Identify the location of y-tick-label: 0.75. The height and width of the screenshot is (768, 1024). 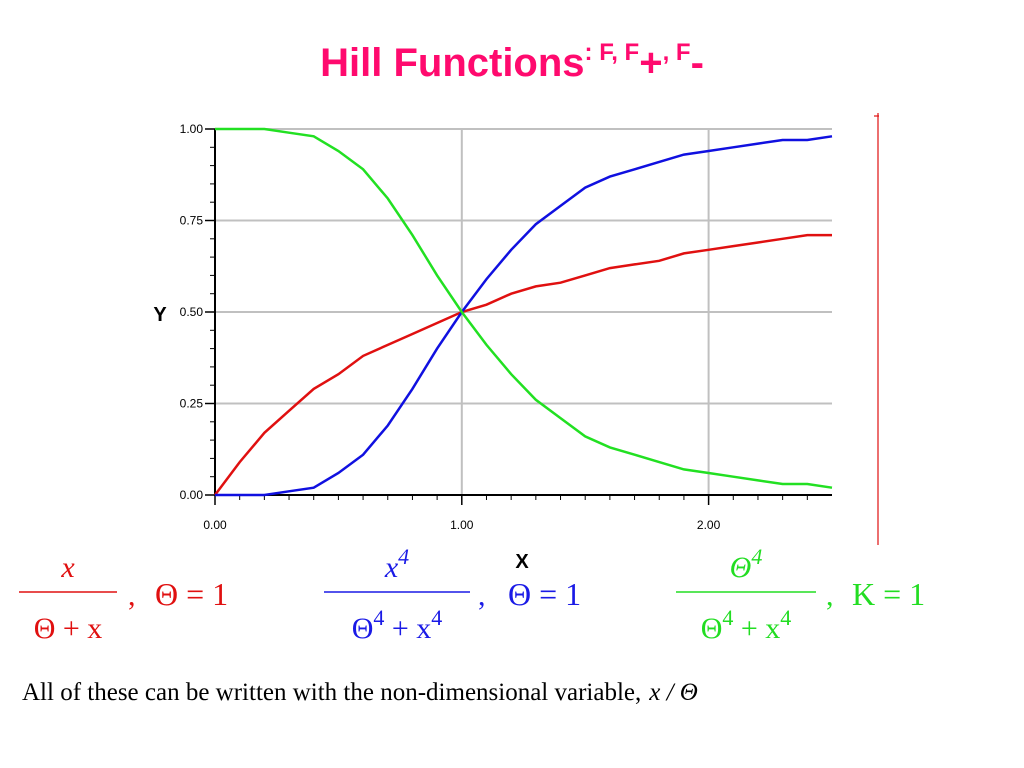
(192, 221).